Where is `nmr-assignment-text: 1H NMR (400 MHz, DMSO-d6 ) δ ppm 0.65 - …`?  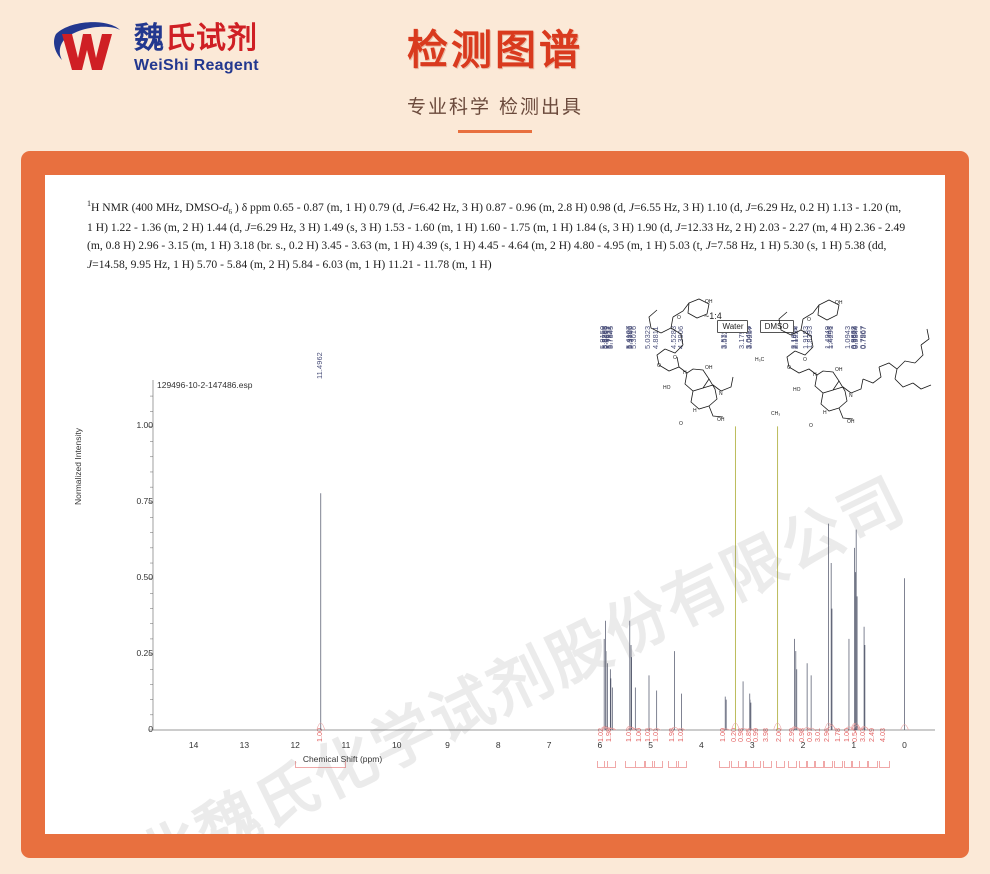
nmr-assignment-text: 1H NMR (400 MHz, DMSO-d6 ) δ ppm 0.65 - … is located at coordinates (496, 235).